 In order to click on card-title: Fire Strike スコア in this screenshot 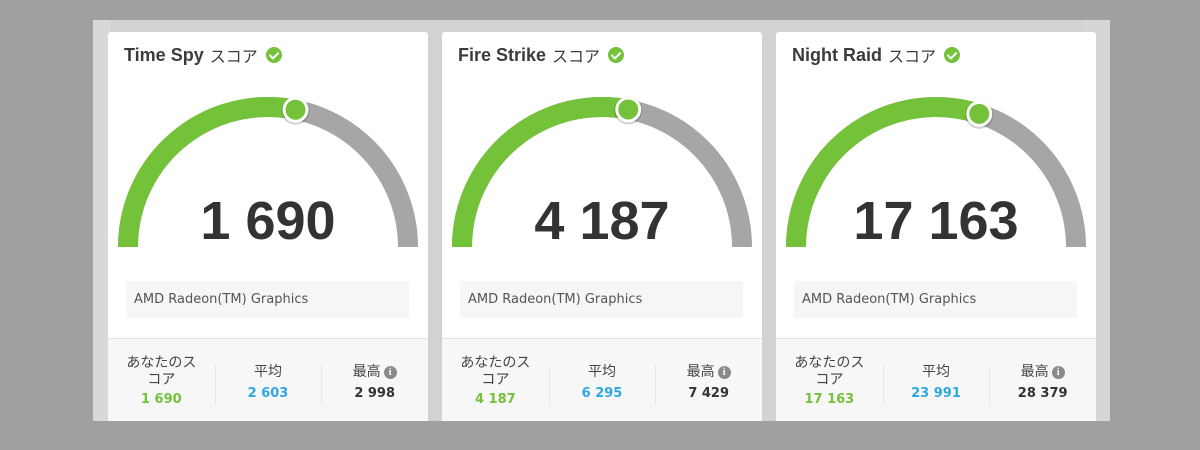, I will do `click(541, 55)`.